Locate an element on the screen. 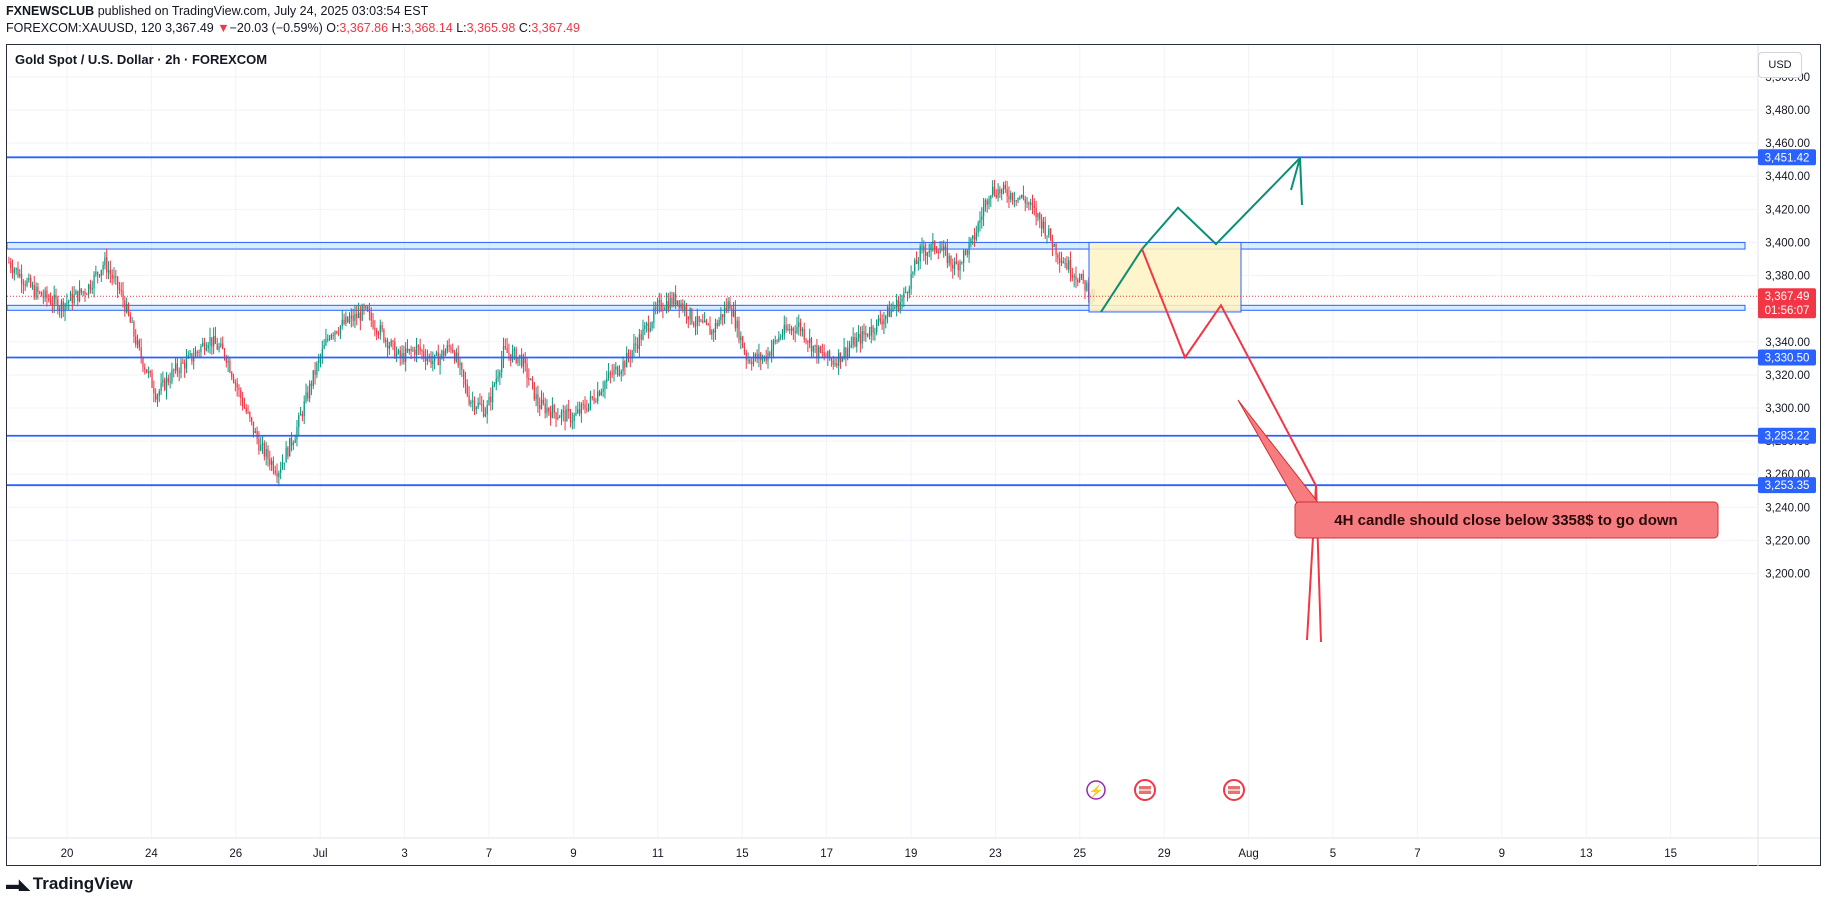 The width and height of the screenshot is (1829, 903). y-tick-label: 3,220.00 is located at coordinates (1787, 541).